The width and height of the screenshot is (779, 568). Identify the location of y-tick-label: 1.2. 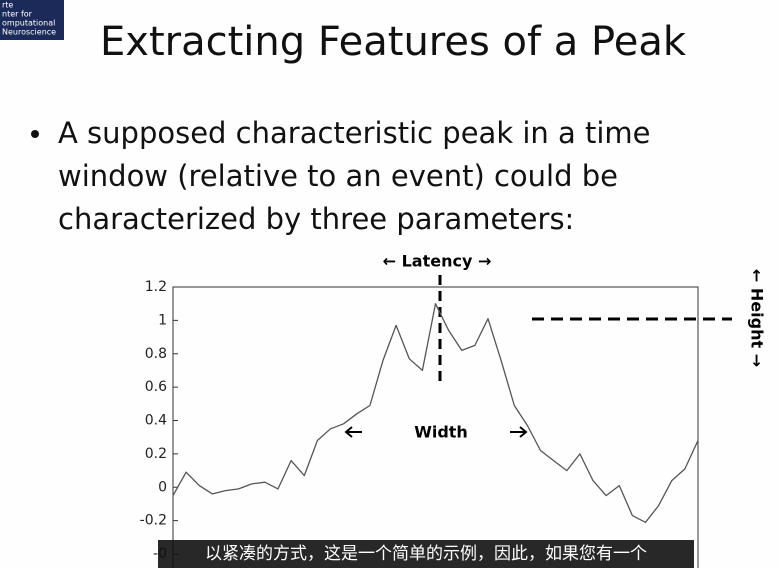
(156, 287).